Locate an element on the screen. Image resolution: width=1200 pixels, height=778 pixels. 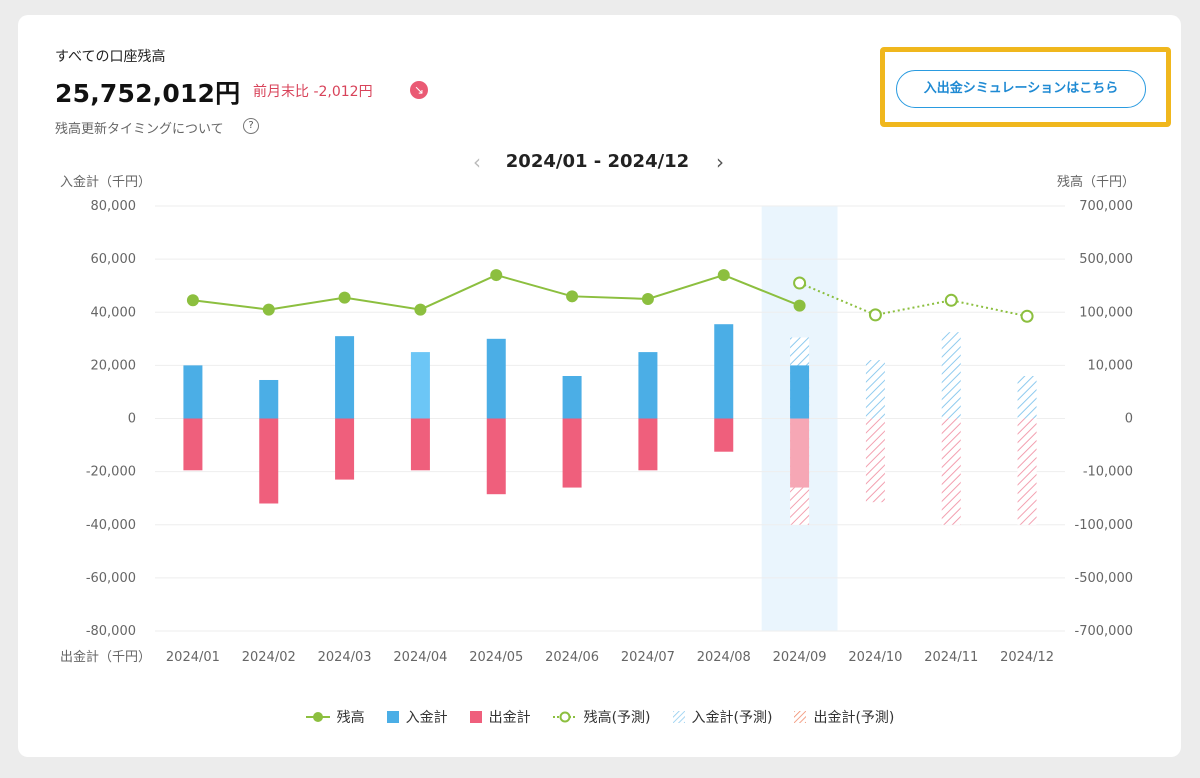
legend-withdrawal-swatch is located at coordinates (475, 717).